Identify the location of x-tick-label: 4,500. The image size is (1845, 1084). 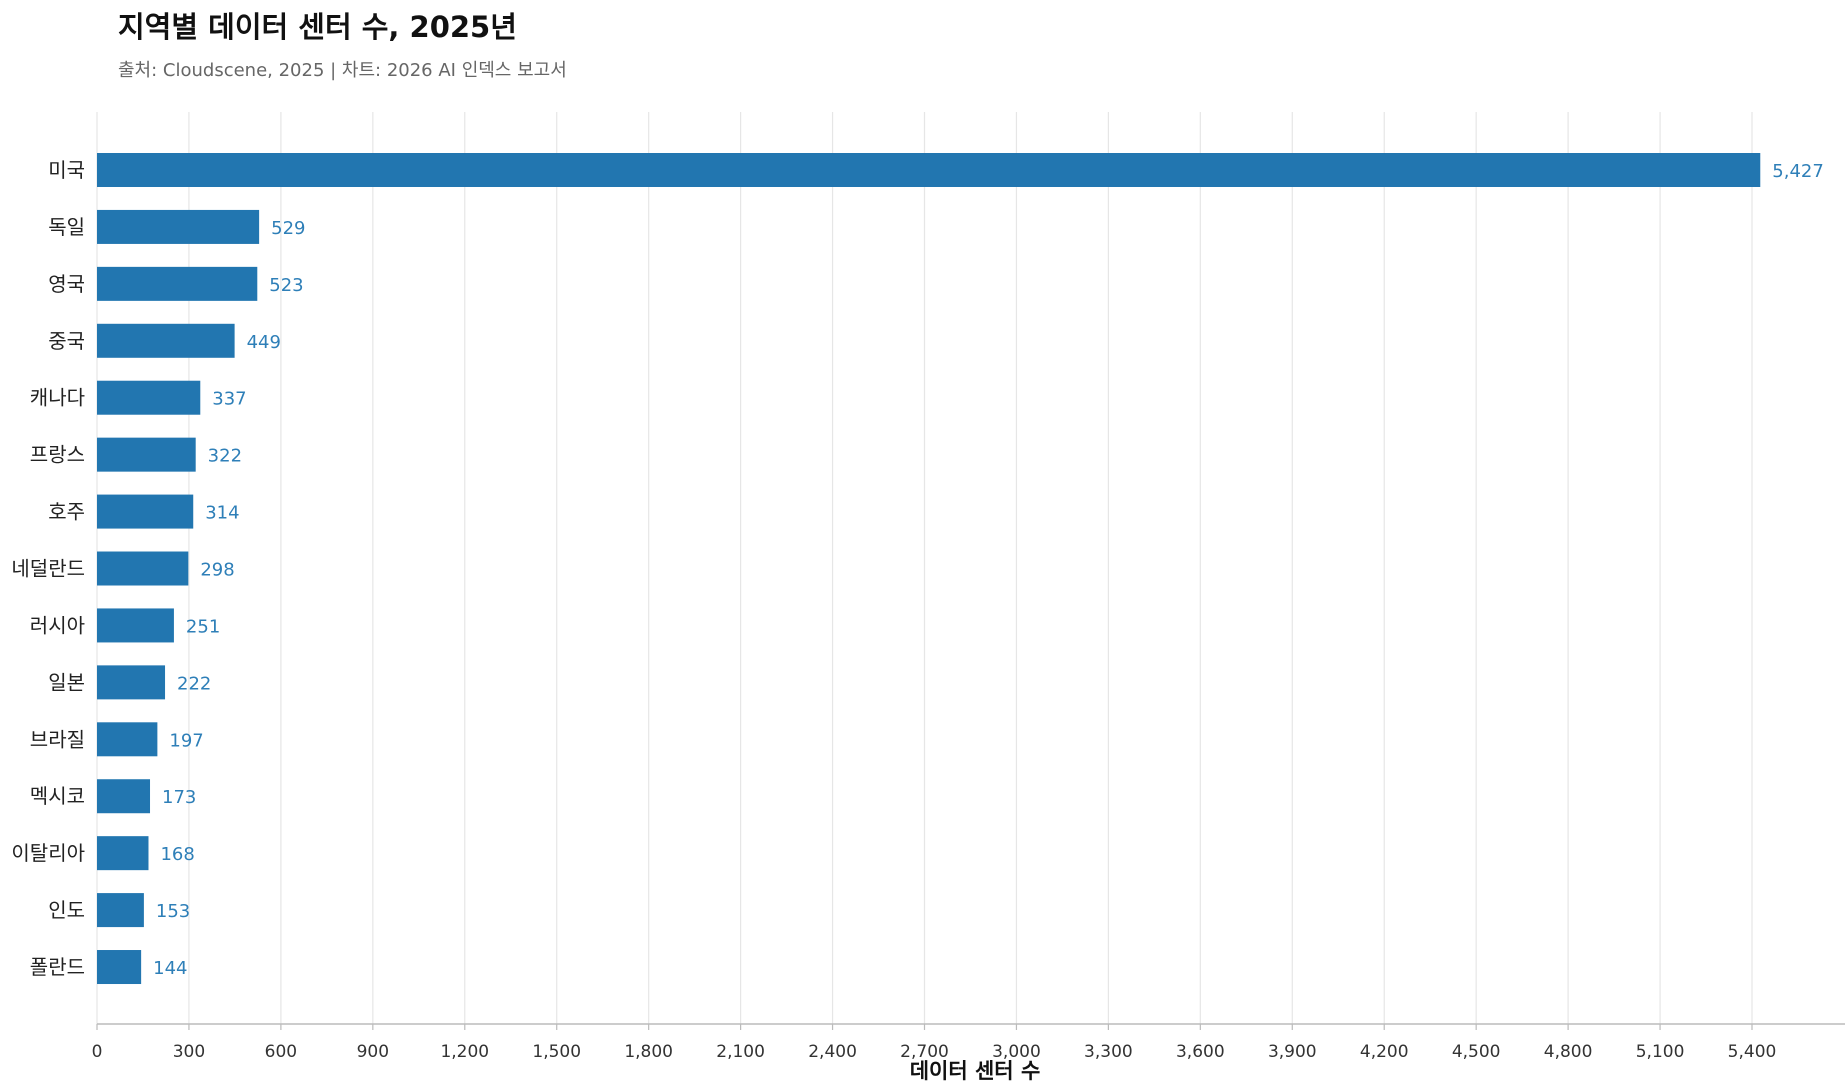
(1476, 1052).